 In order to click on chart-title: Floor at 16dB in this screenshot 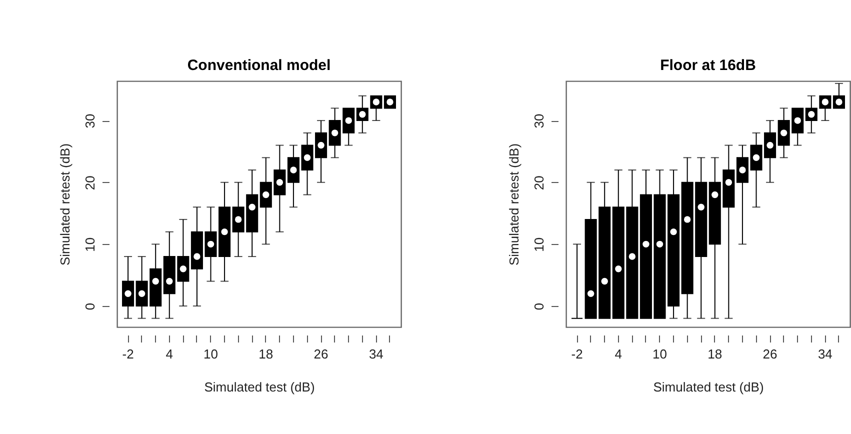, I will do `click(708, 65)`.